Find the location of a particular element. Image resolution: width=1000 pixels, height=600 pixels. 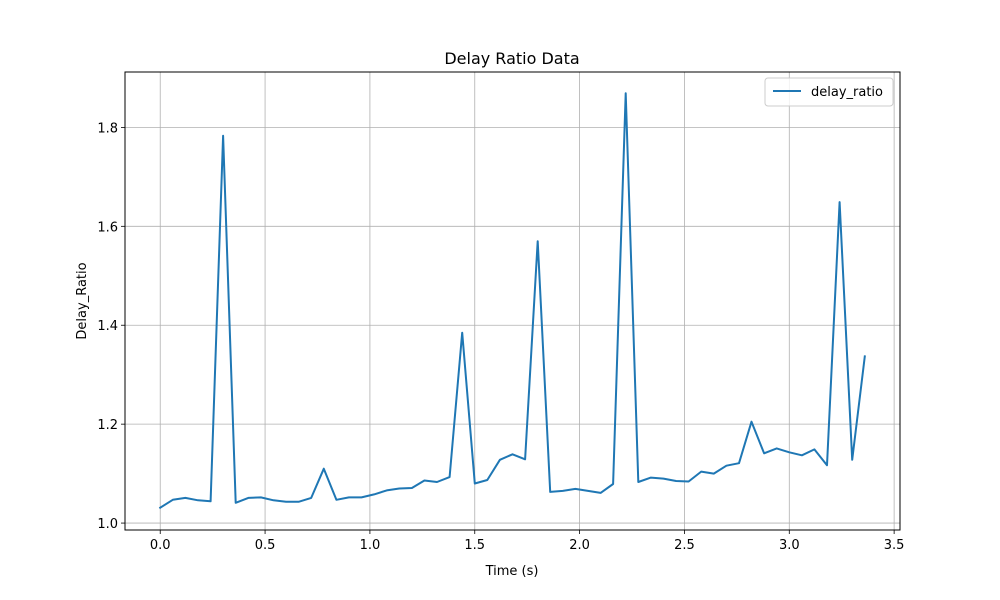

y-axis: 1.0 1.2 1.4 1.6 1.8 is located at coordinates (111, 326).